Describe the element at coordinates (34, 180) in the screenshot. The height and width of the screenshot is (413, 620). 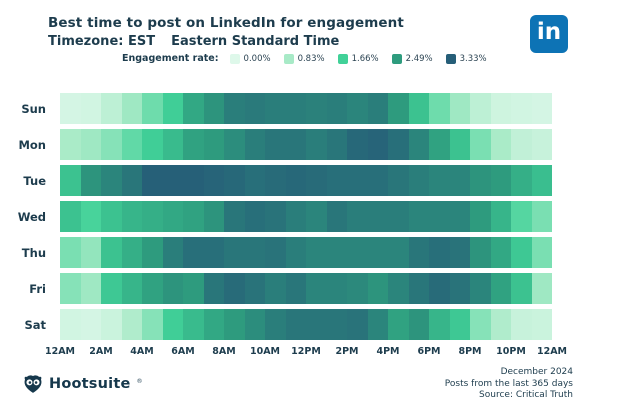
I see `y-axis-label-tue: Tue` at that location.